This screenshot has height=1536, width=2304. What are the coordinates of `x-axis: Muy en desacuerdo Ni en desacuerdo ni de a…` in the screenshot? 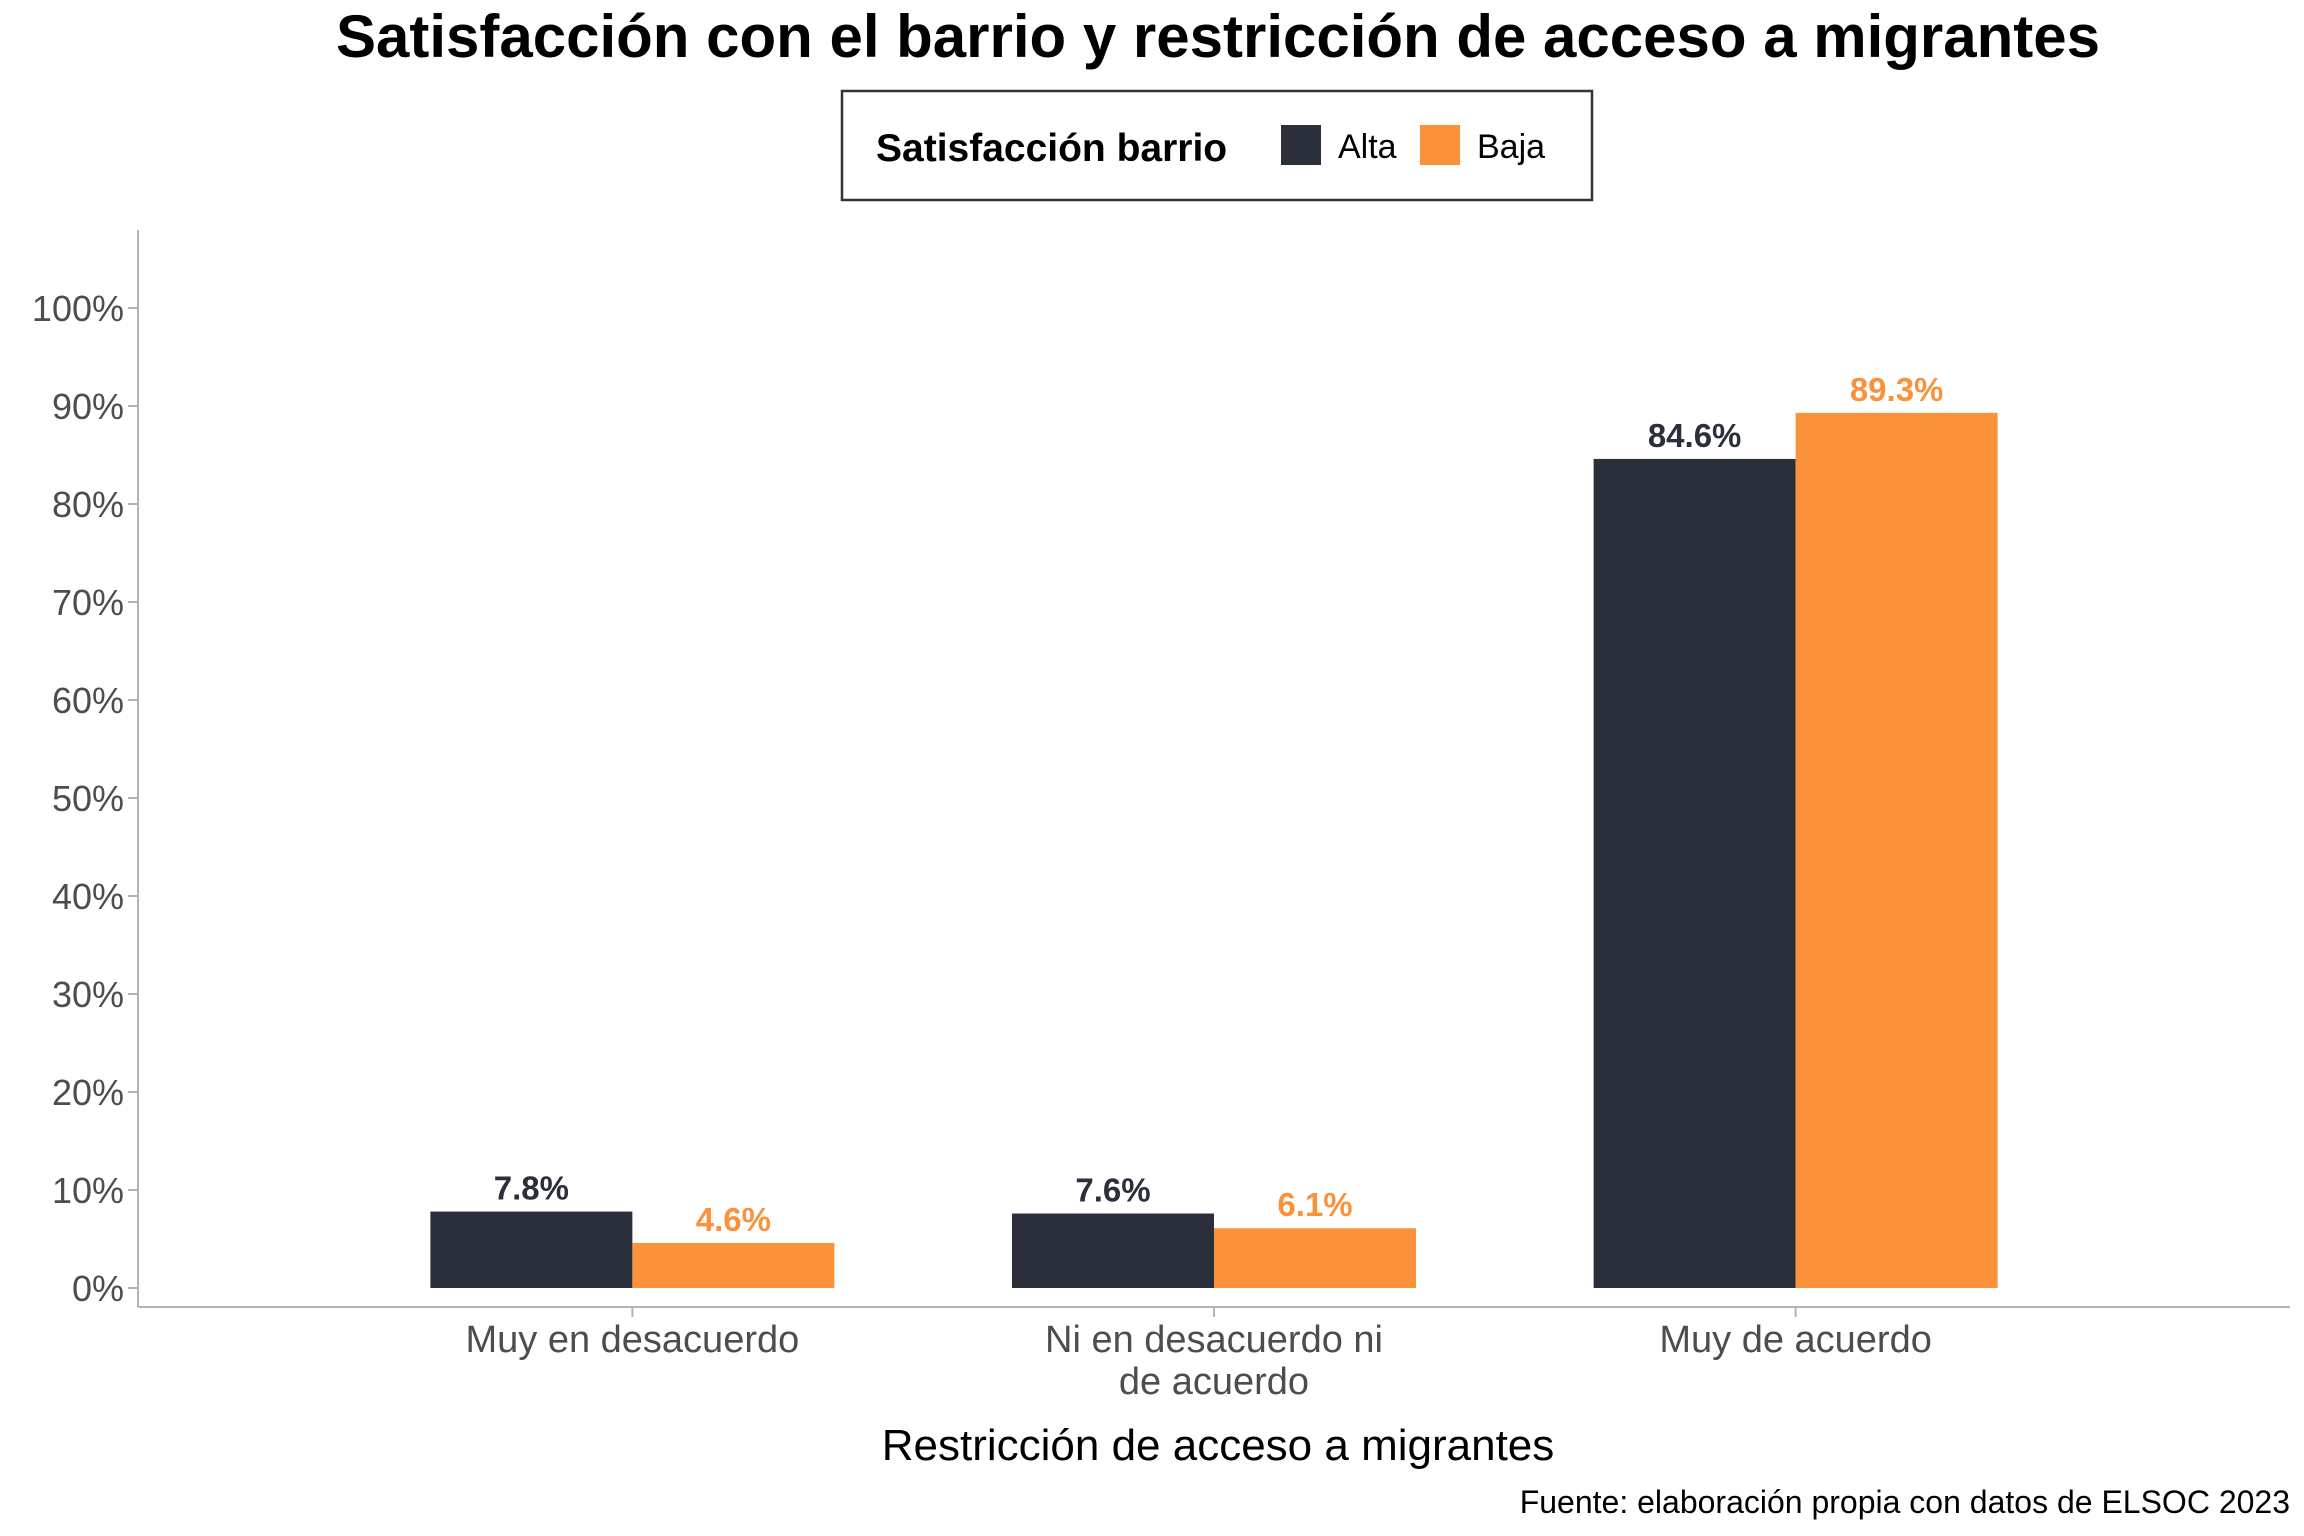 It's located at (1214, 1354).